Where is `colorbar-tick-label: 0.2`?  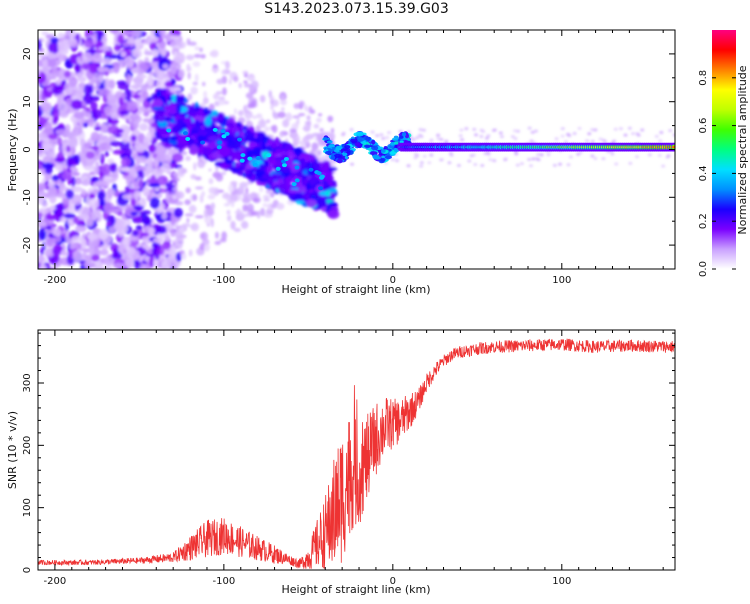
colorbar-tick-label: 0.2 is located at coordinates (703, 221).